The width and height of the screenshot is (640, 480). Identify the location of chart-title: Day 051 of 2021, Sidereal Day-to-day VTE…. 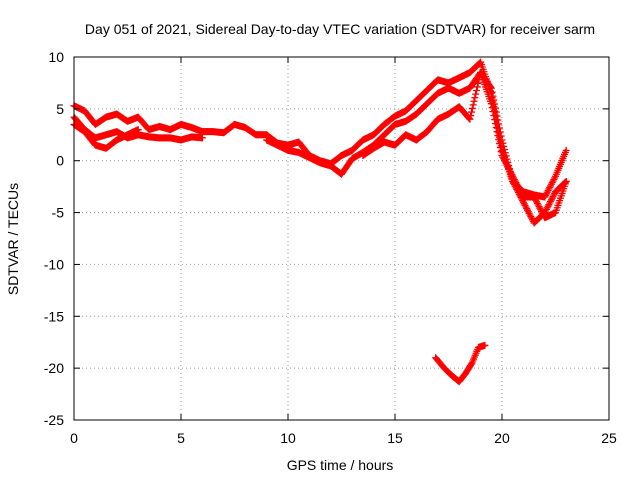
(340, 29).